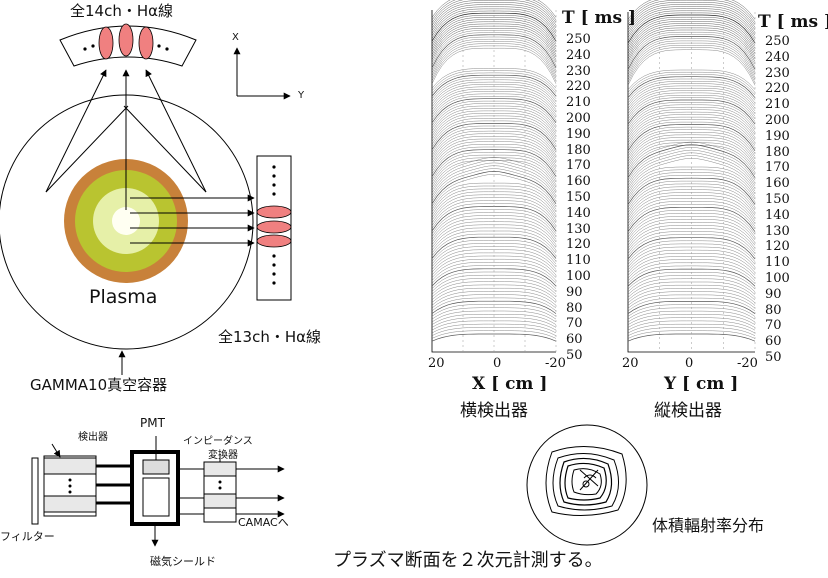 This screenshot has height=578, width=828. Describe the element at coordinates (578, 182) in the screenshot. I see `t-tick-label: 160` at that location.